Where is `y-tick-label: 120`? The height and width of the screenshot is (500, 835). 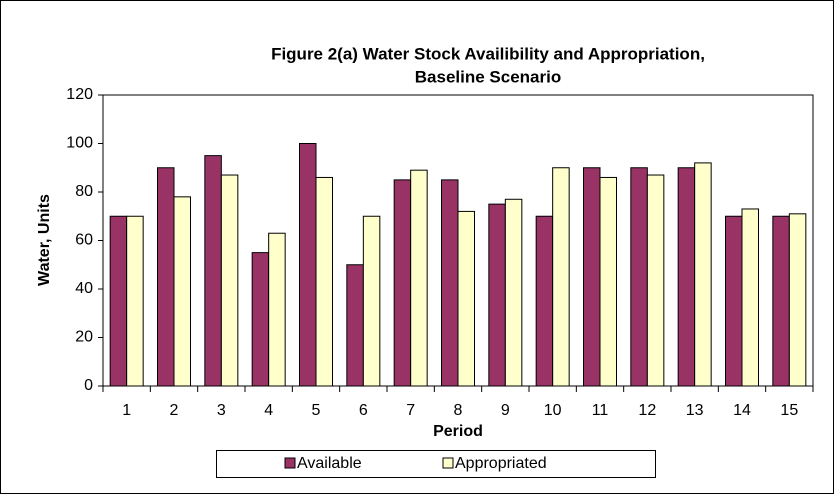 y-tick-label: 120 is located at coordinates (79, 94).